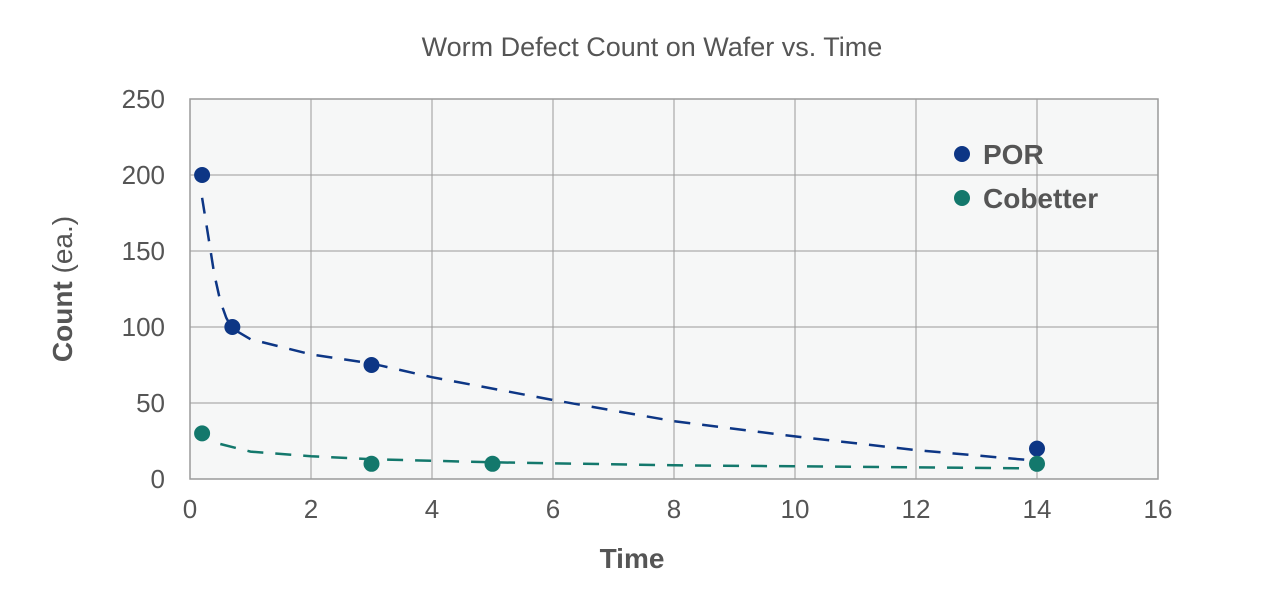 Image resolution: width=1280 pixels, height=610 pixels. Describe the element at coordinates (1026, 176) in the screenshot. I see `legend: POR Cobetter` at that location.